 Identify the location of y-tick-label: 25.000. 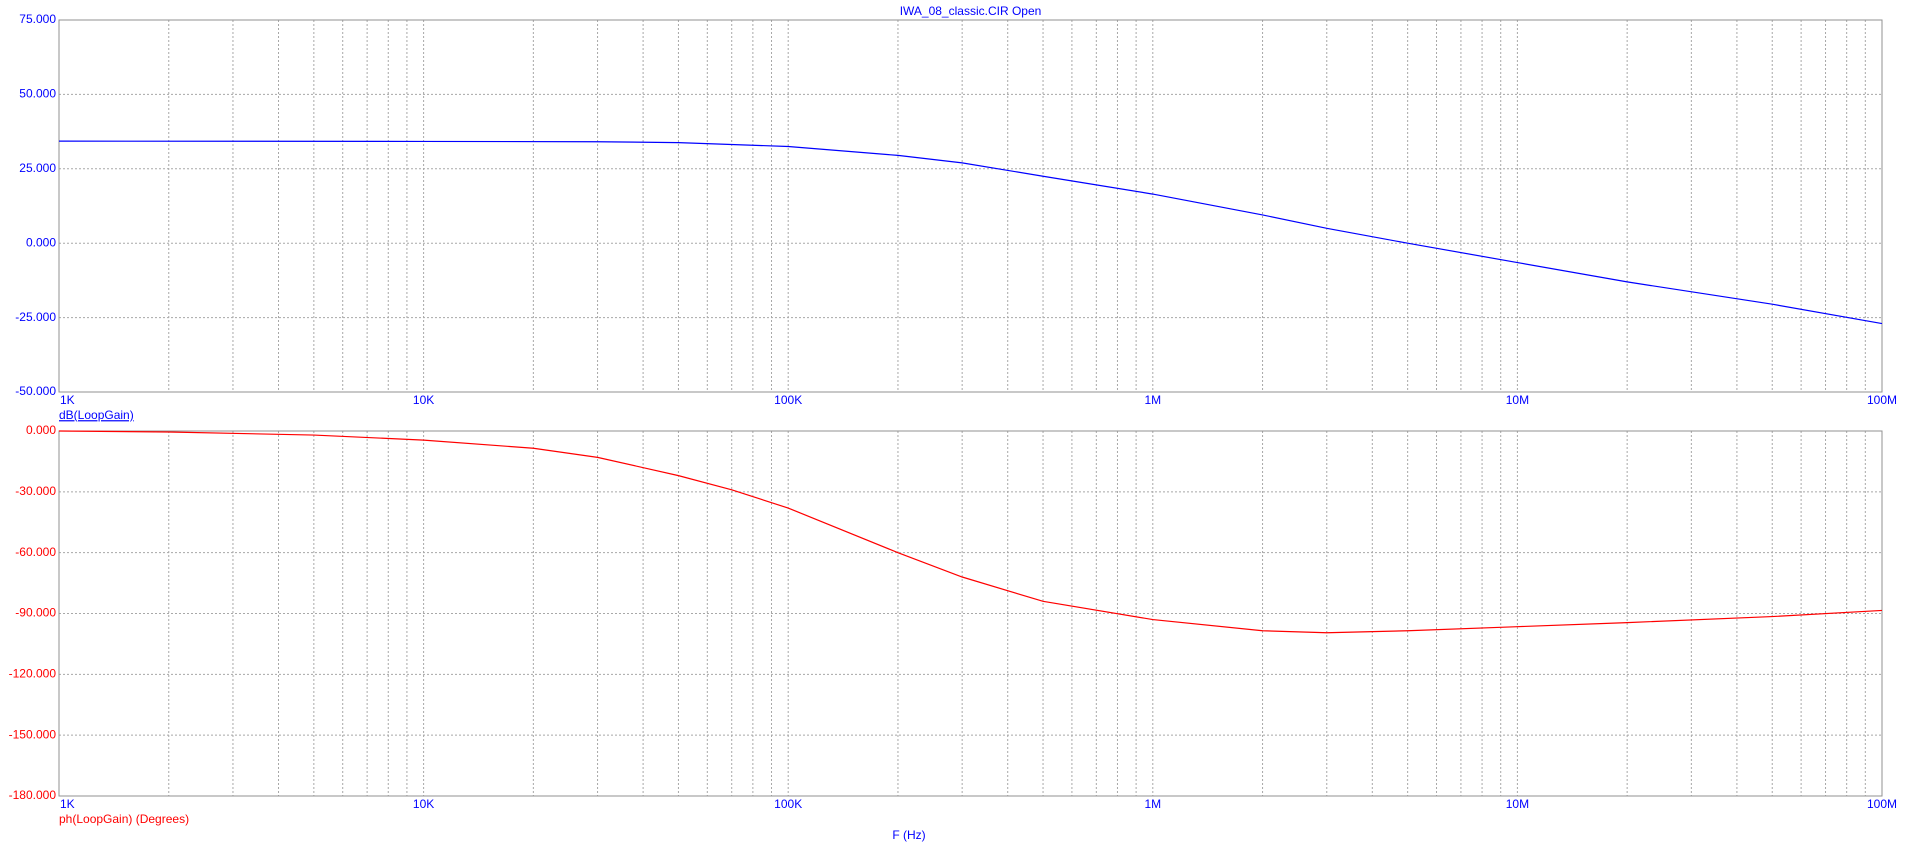
(37, 168).